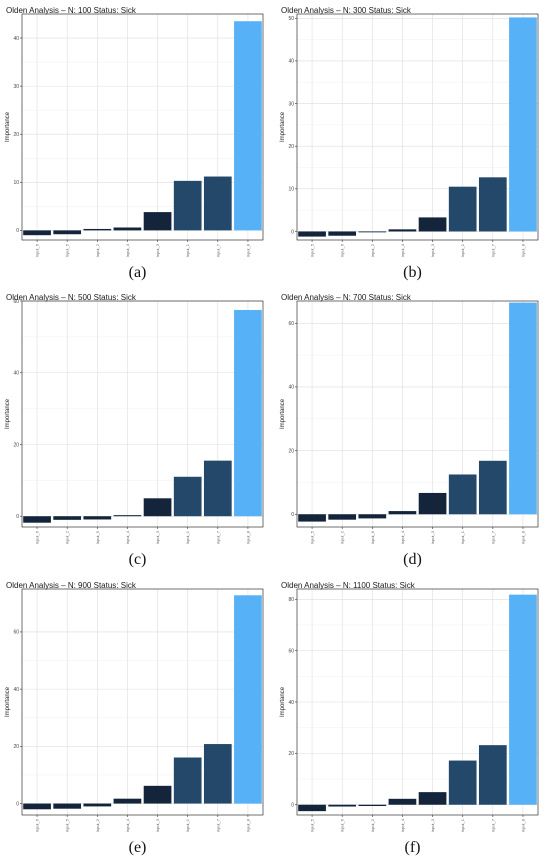  What do you see at coordinates (291, 600) in the screenshot?
I see `y-tick-label: 80` at bounding box center [291, 600].